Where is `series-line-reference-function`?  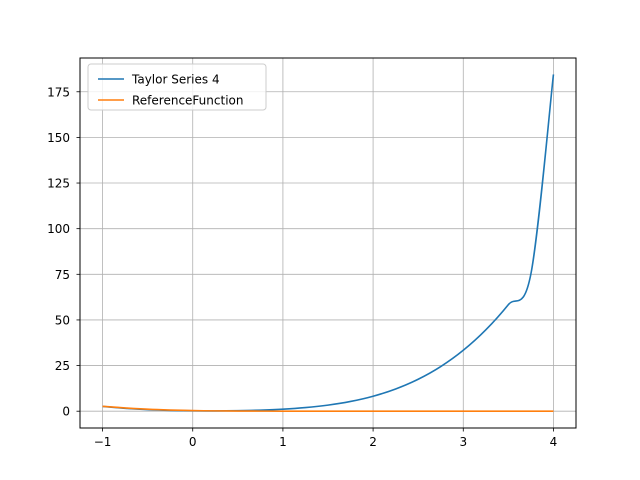 series-line-reference-function is located at coordinates (328, 409).